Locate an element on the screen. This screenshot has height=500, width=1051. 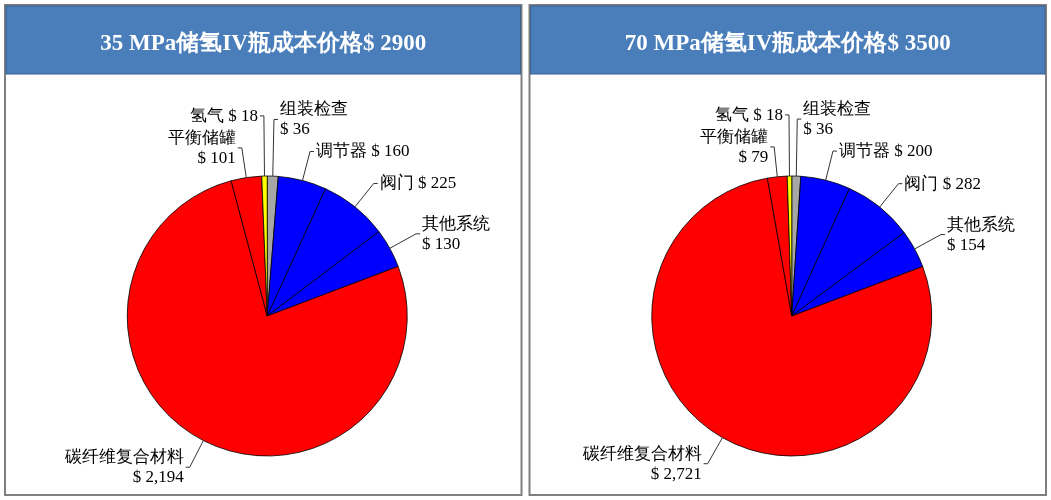
slice-label: 阀门 $ 225 is located at coordinates (418, 183).